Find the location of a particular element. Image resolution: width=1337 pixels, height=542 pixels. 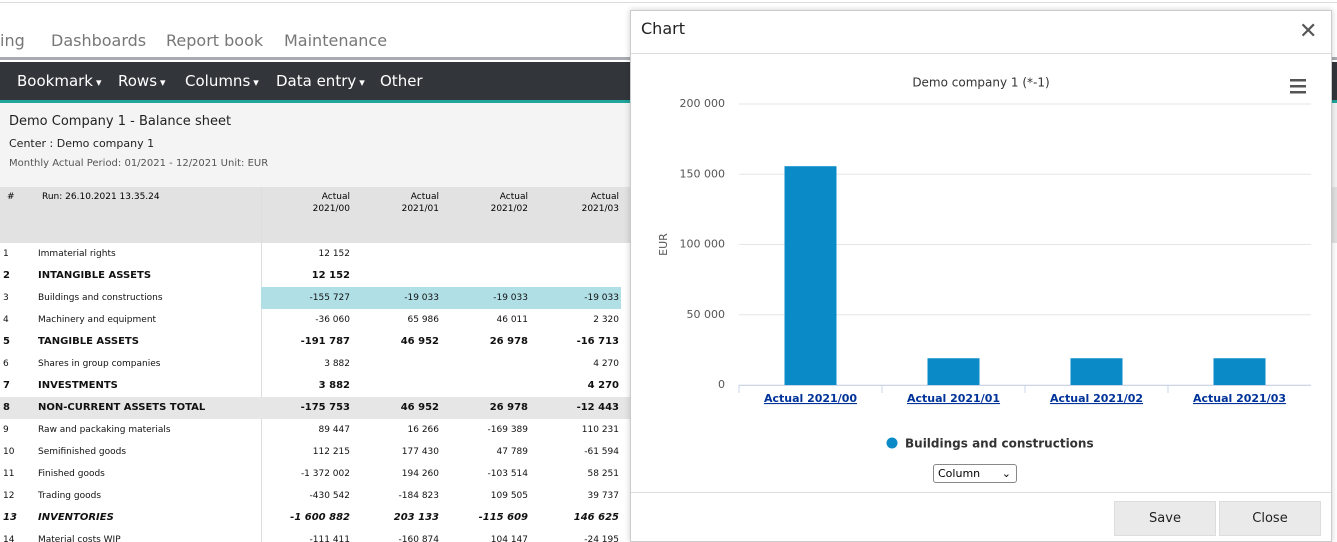

row-label: Material costs WIP is located at coordinates (79, 538).